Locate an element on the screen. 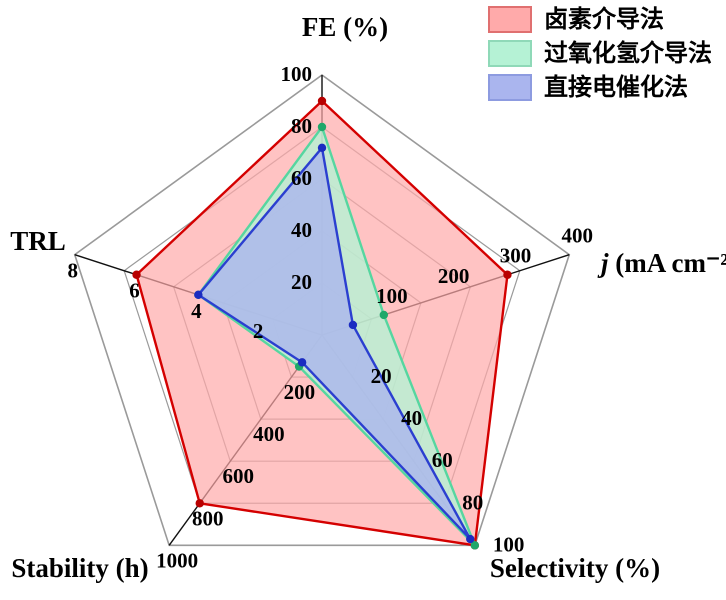 Image resolution: width=726 pixels, height=600 pixels. axis-title: TRL is located at coordinates (38, 241).